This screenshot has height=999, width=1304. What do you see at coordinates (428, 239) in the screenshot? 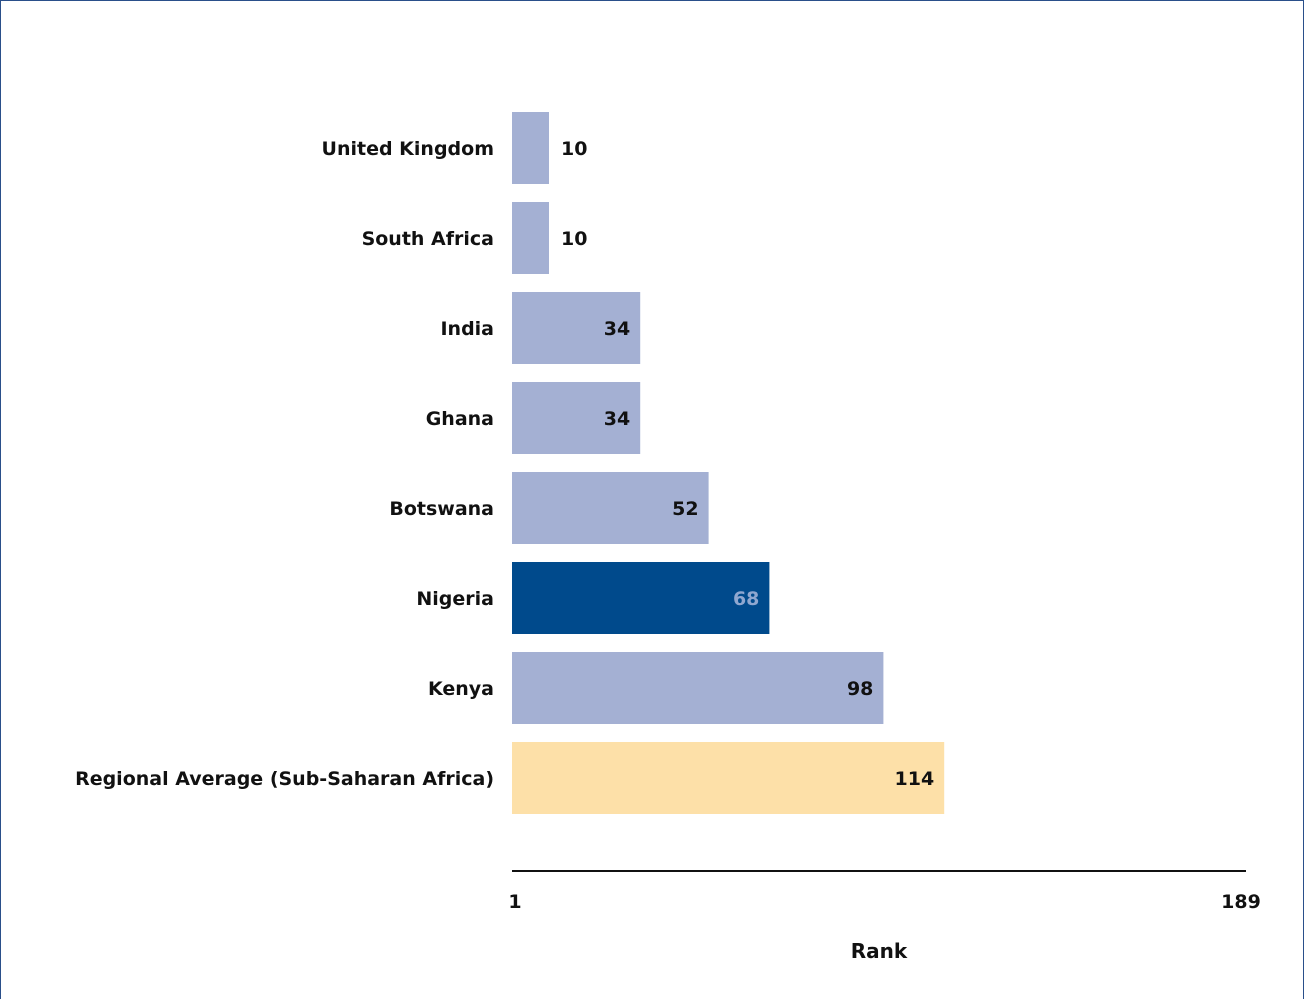
I see `category-label-south-africa: South Africa` at bounding box center [428, 239].